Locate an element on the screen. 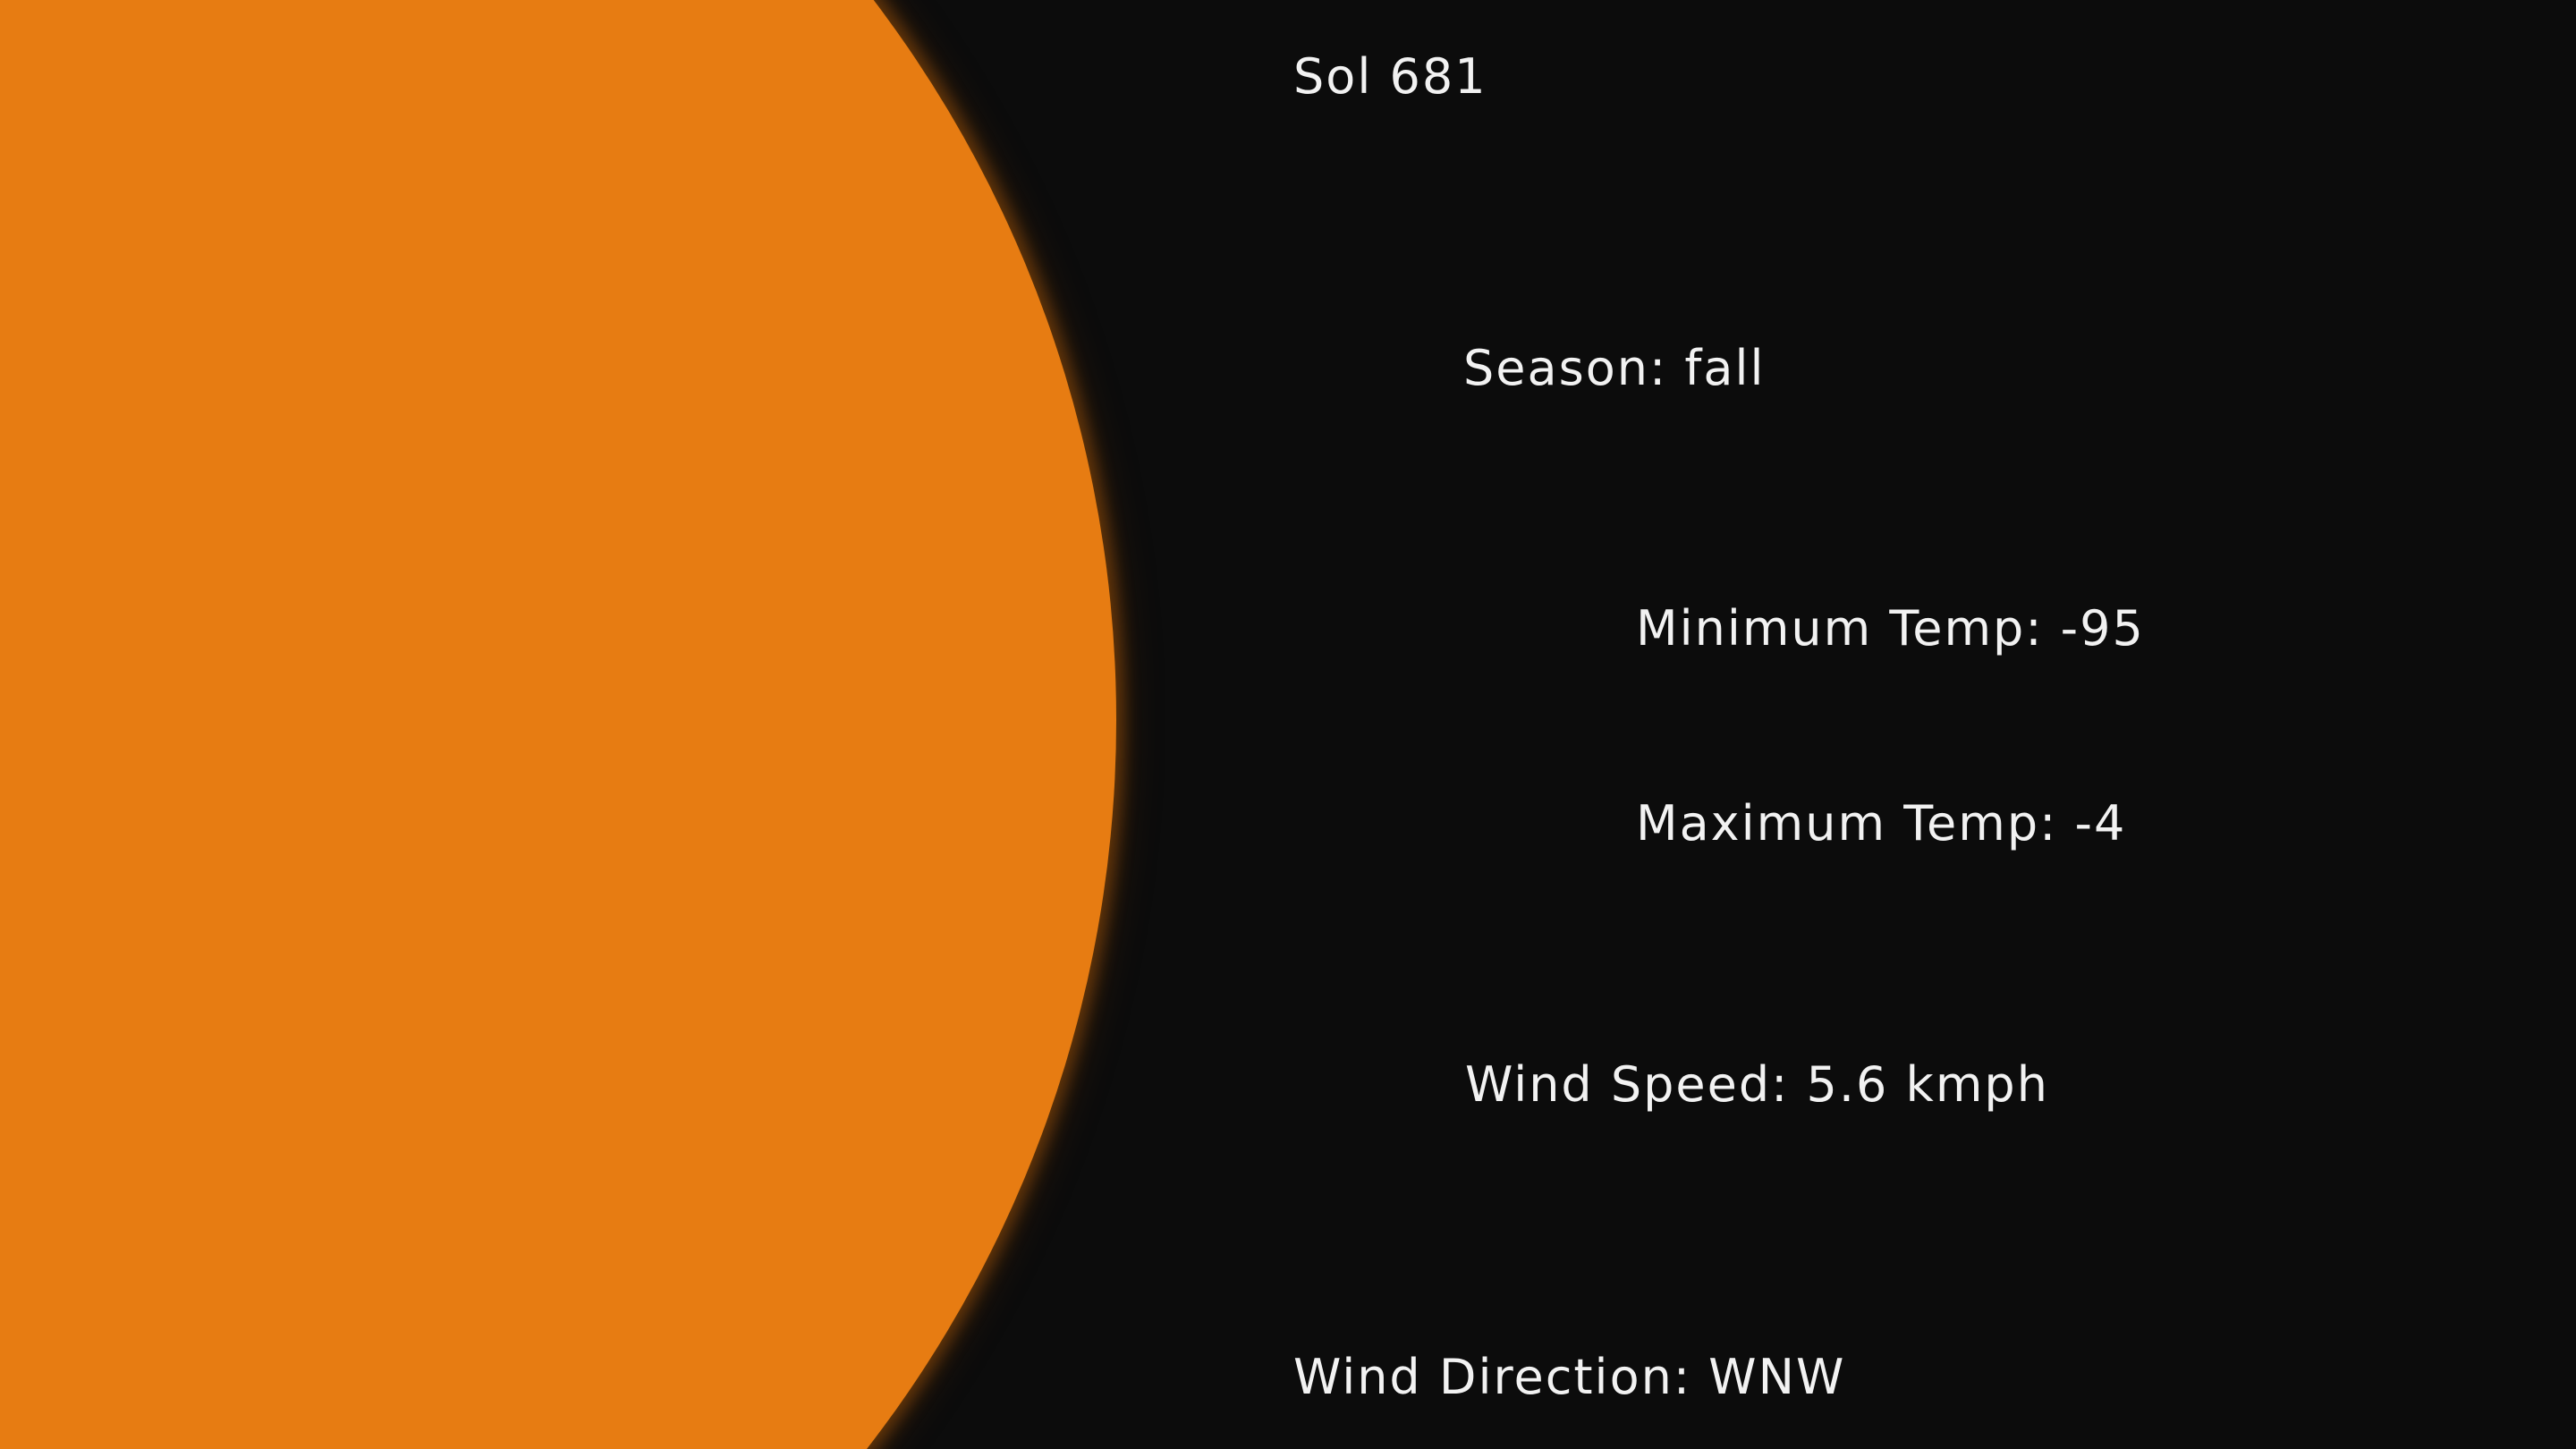  wind-direction-label: Wind Direction: WNW is located at coordinates (1569, 1377).